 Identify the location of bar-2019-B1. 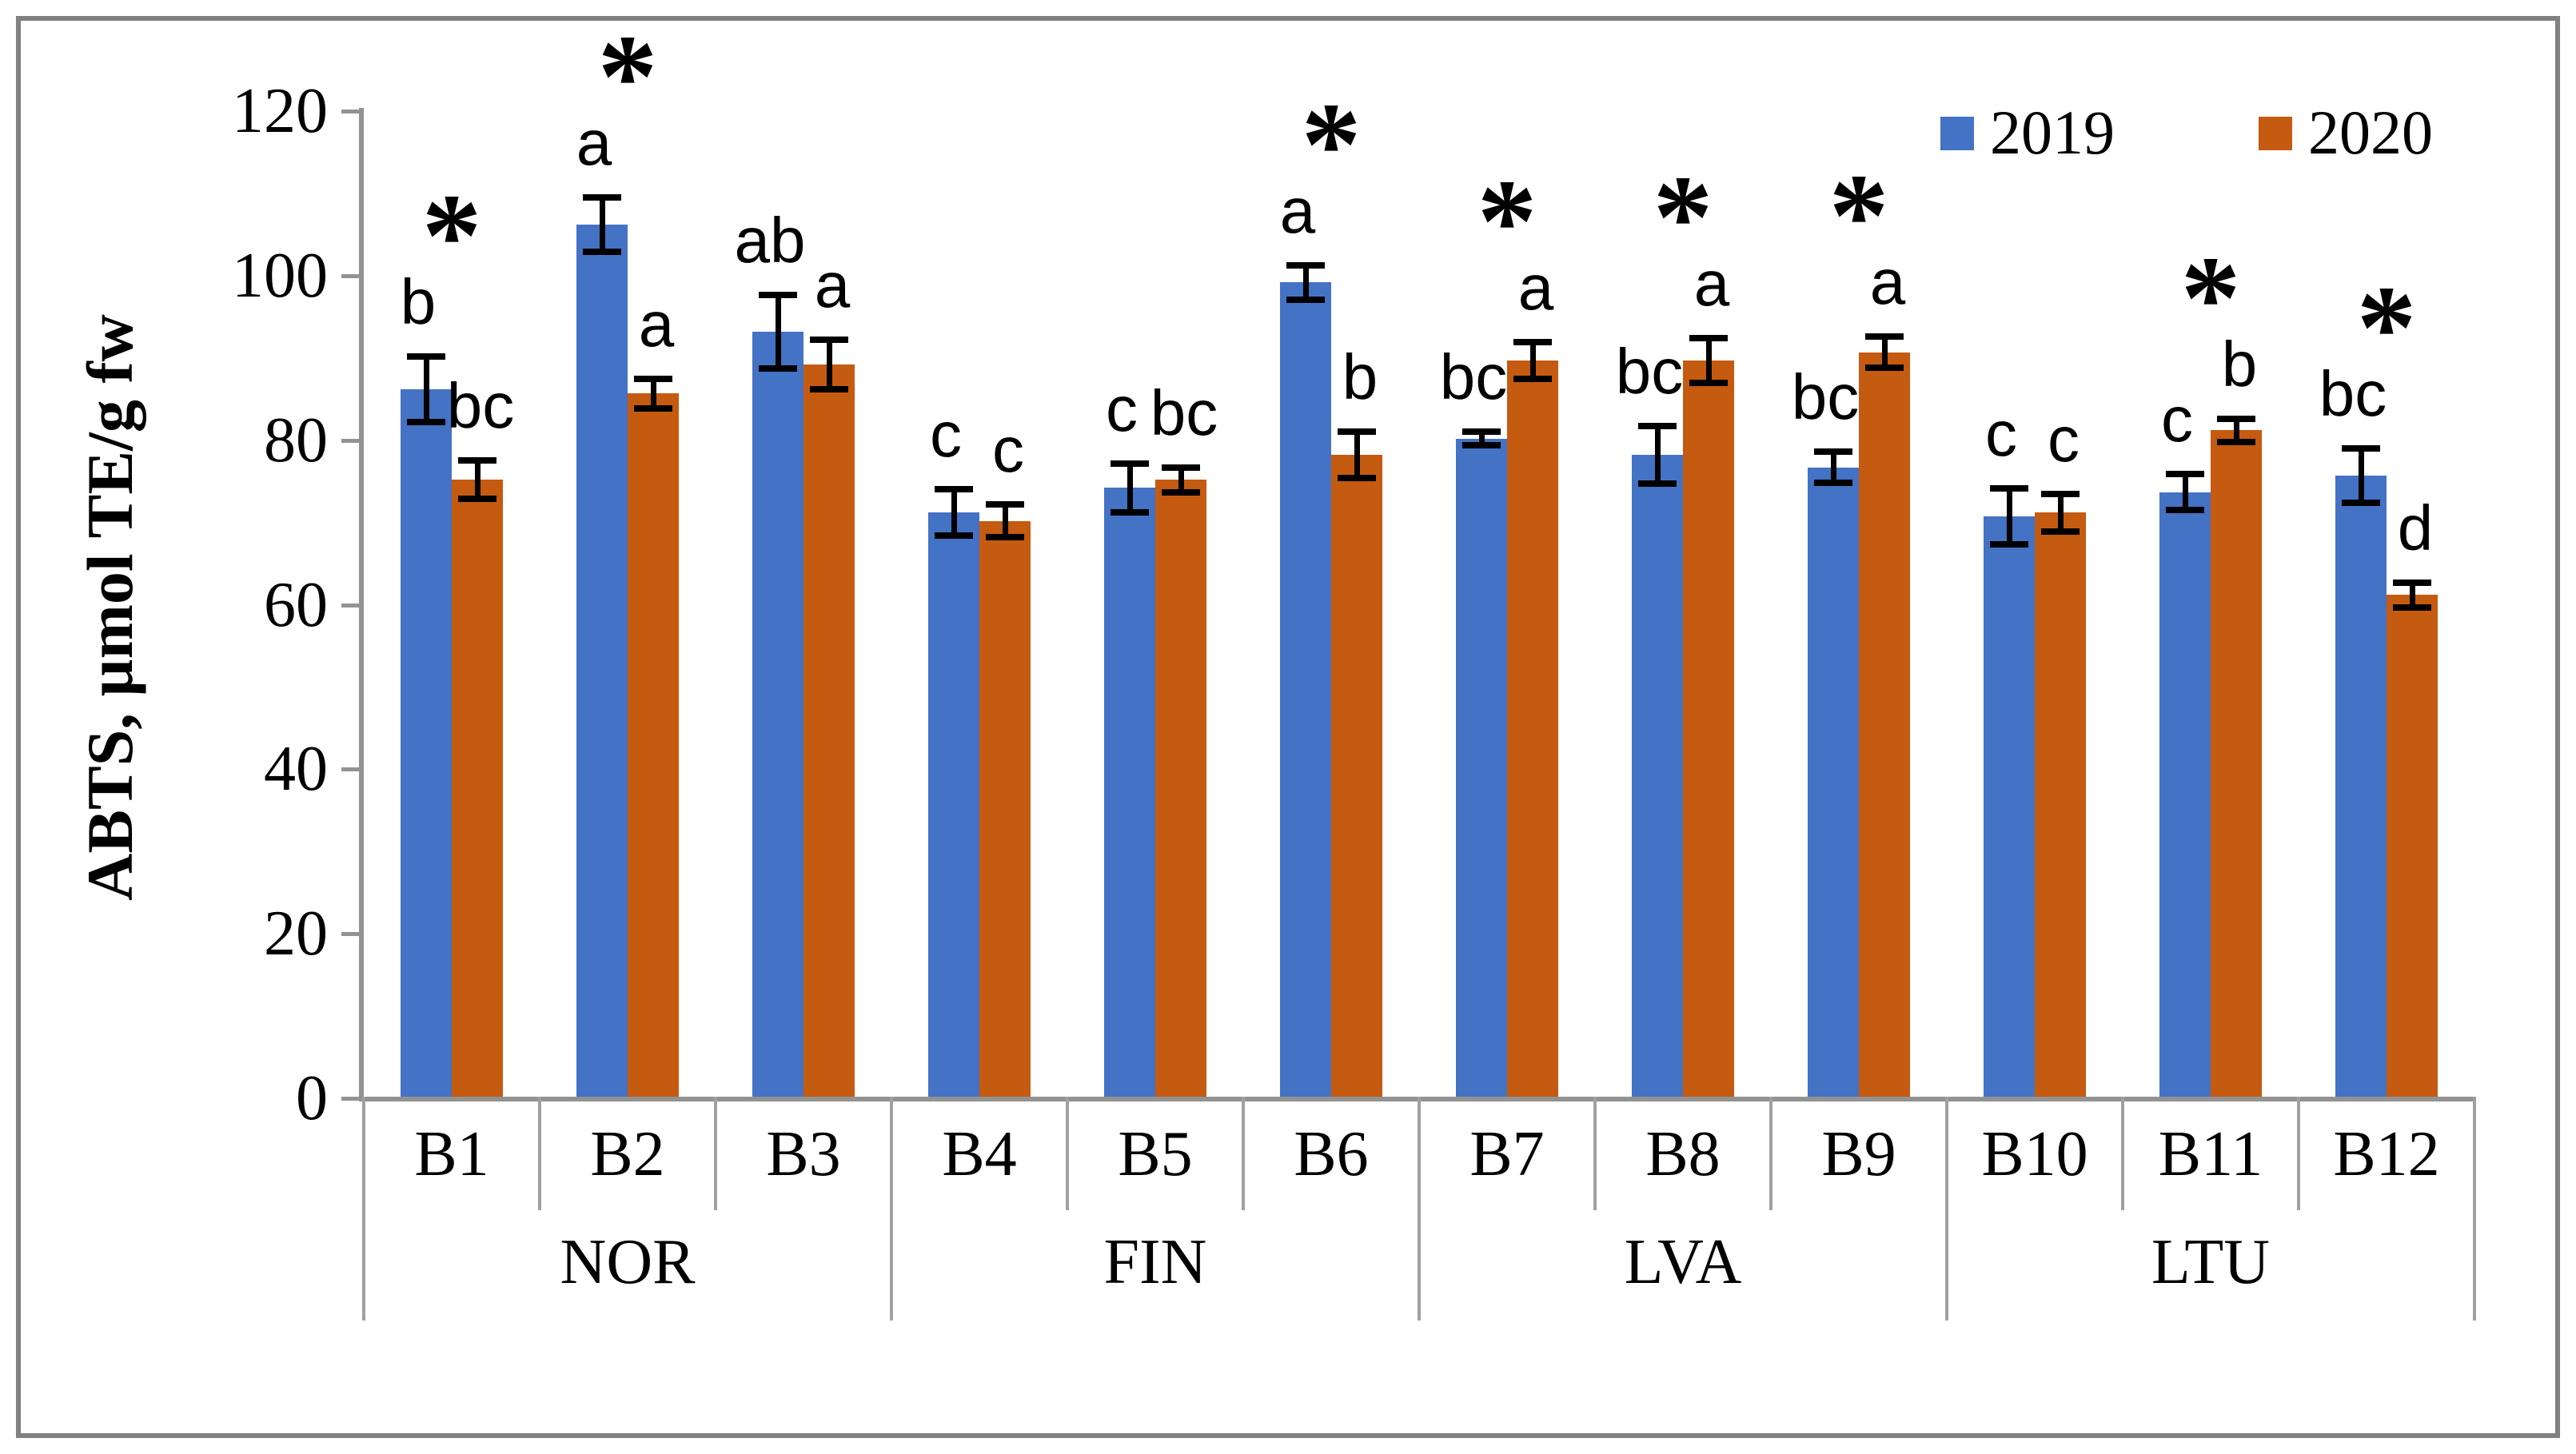
(426, 742).